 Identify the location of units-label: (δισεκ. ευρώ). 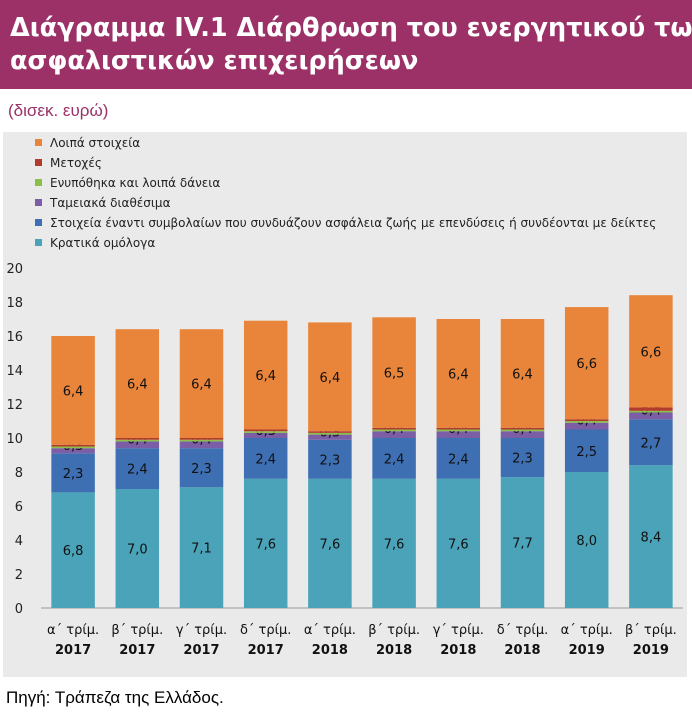
(58, 110).